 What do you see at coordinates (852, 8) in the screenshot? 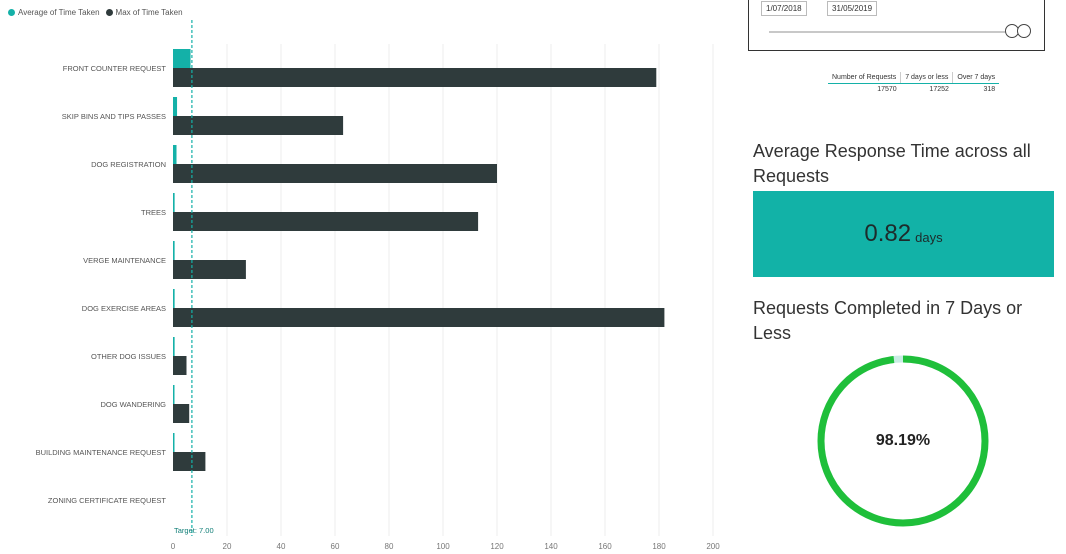
I see `end-date-field: 31/05/2019` at bounding box center [852, 8].